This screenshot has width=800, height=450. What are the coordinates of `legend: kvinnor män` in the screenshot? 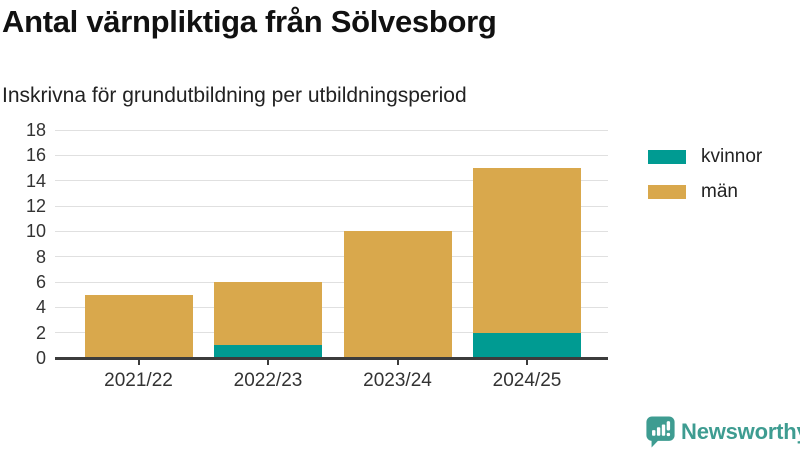 It's located at (705, 181).